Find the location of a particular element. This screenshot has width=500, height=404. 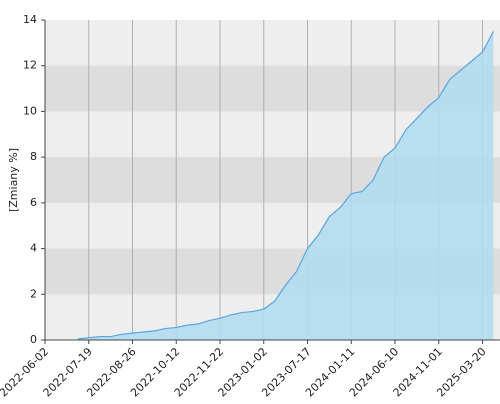

y-tick-label: 6 is located at coordinates (33, 202).